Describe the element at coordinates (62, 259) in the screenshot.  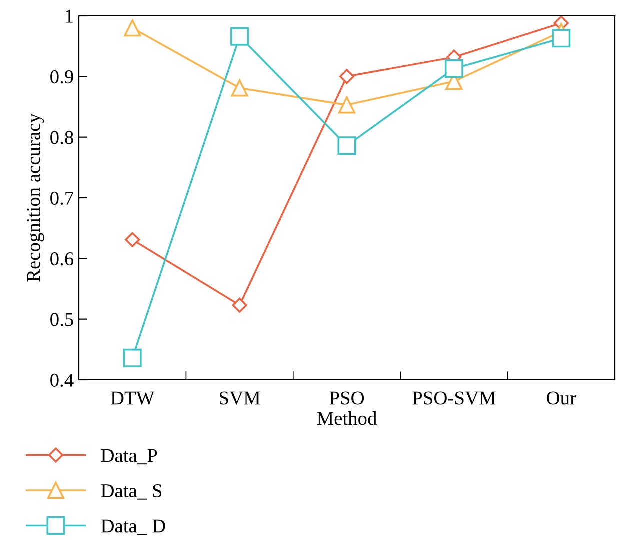
I see `y-tick-label: 0.6` at that location.